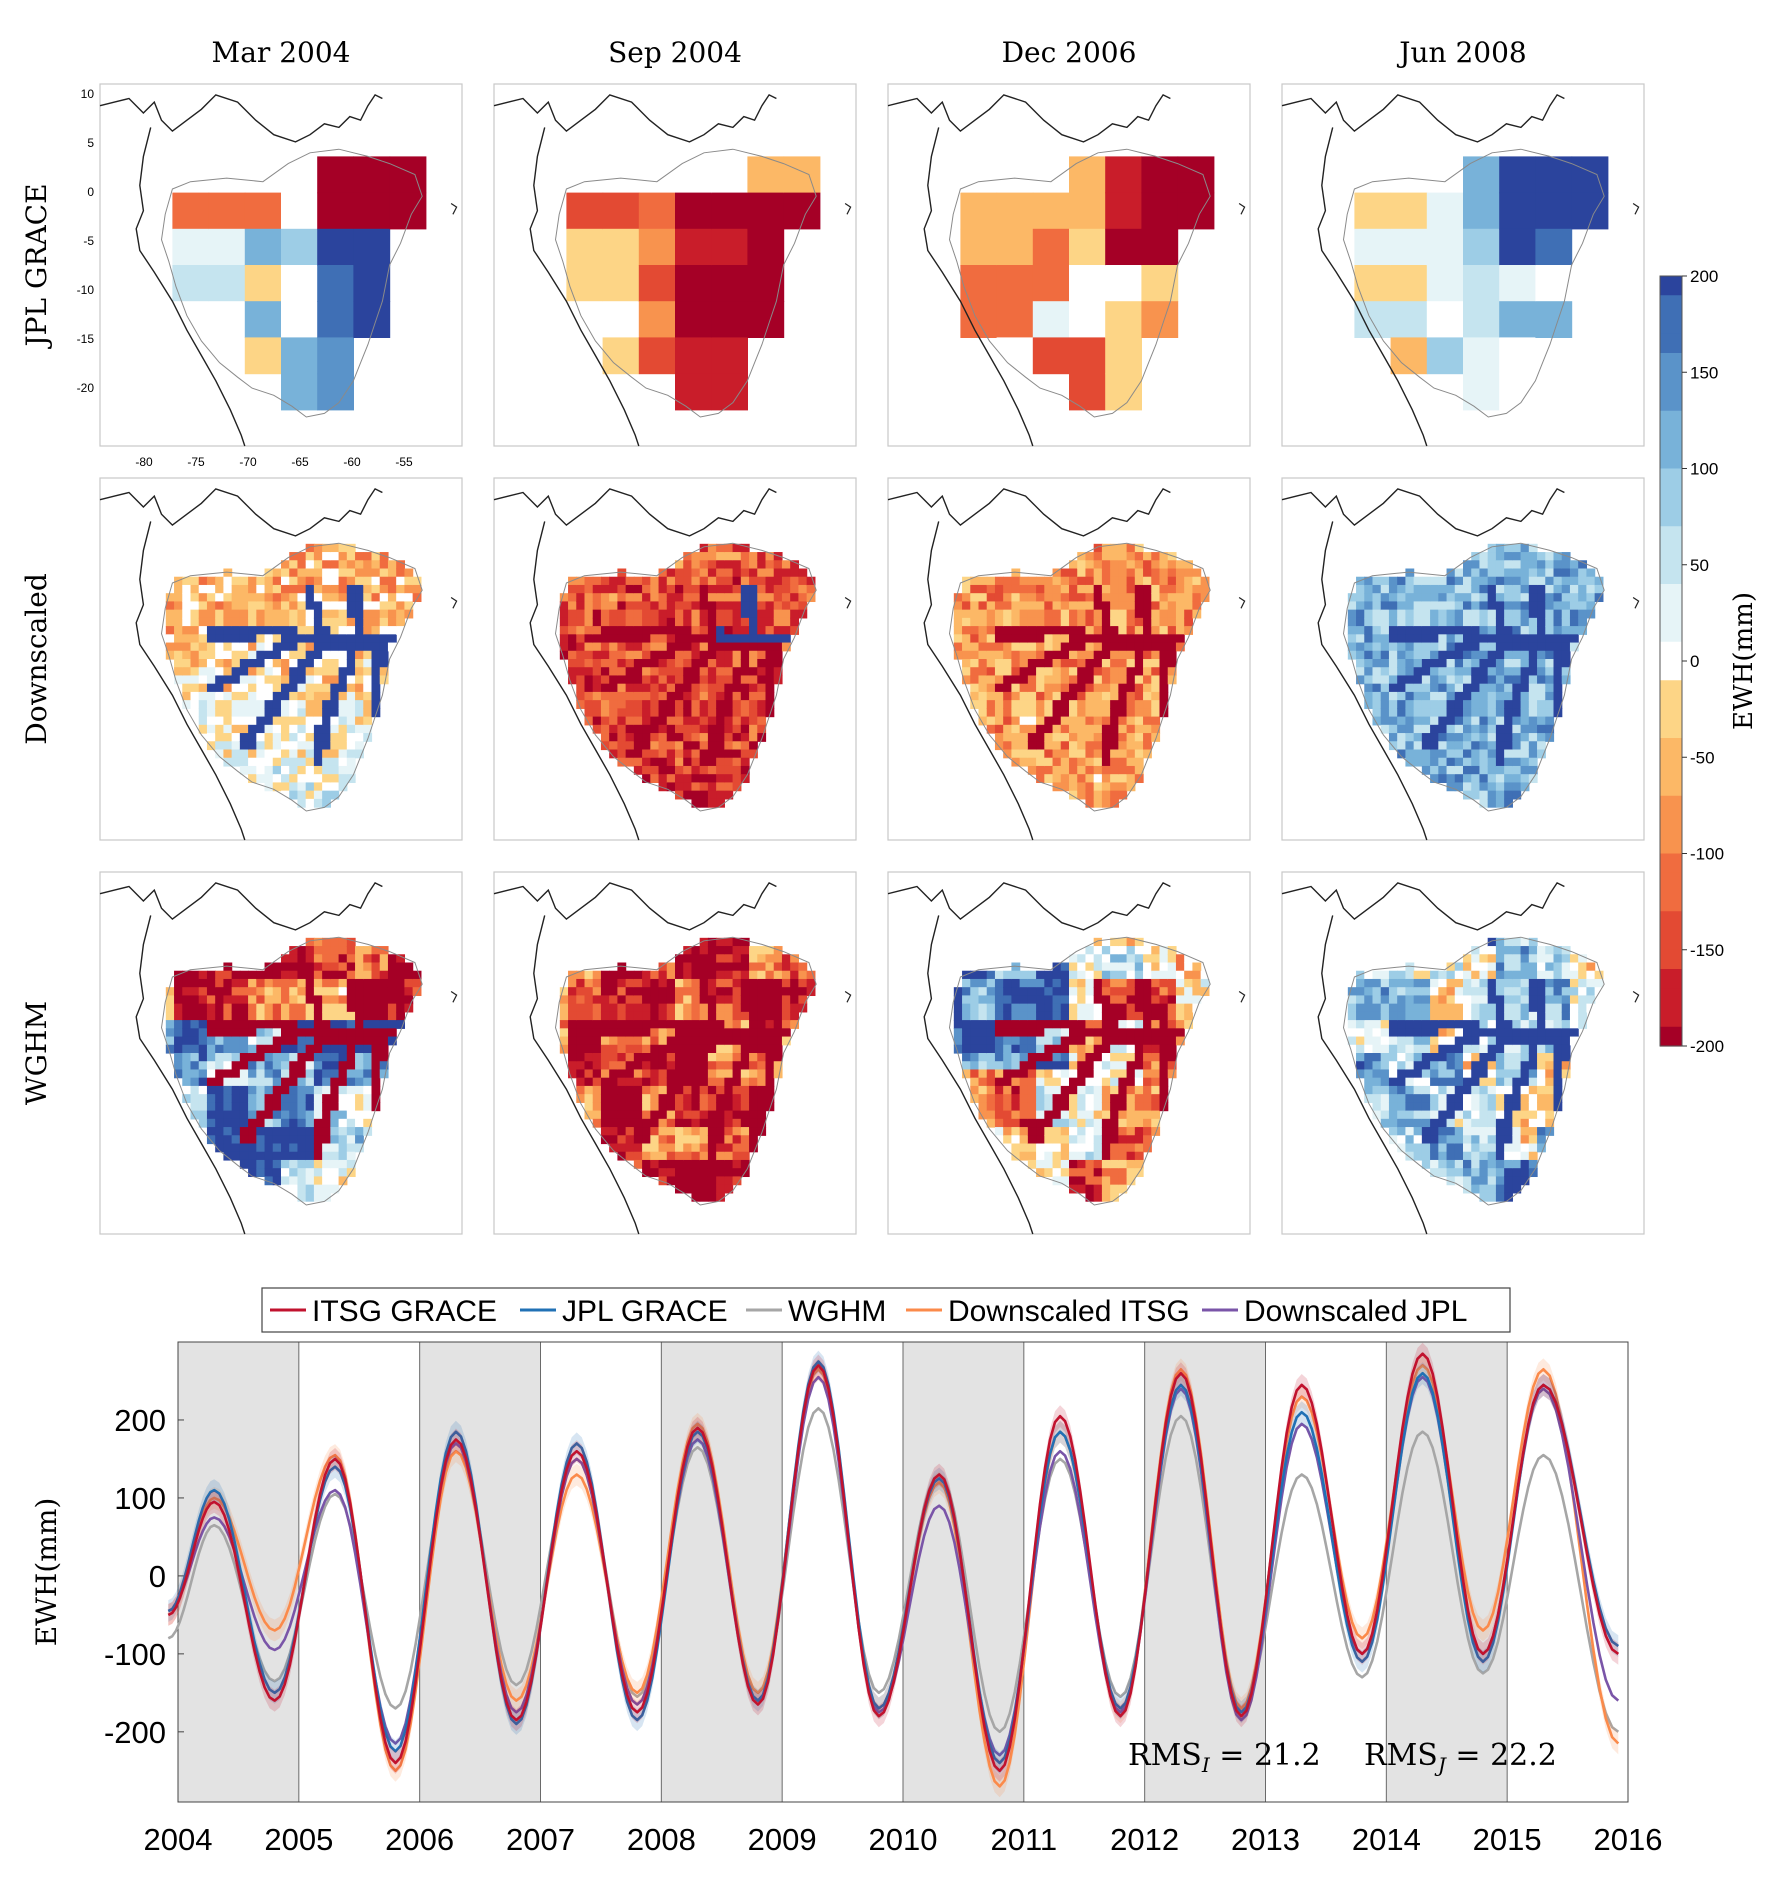 The width and height of the screenshot is (1772, 1895). What do you see at coordinates (299, 283) in the screenshot?
I see `map-cells` at bounding box center [299, 283].